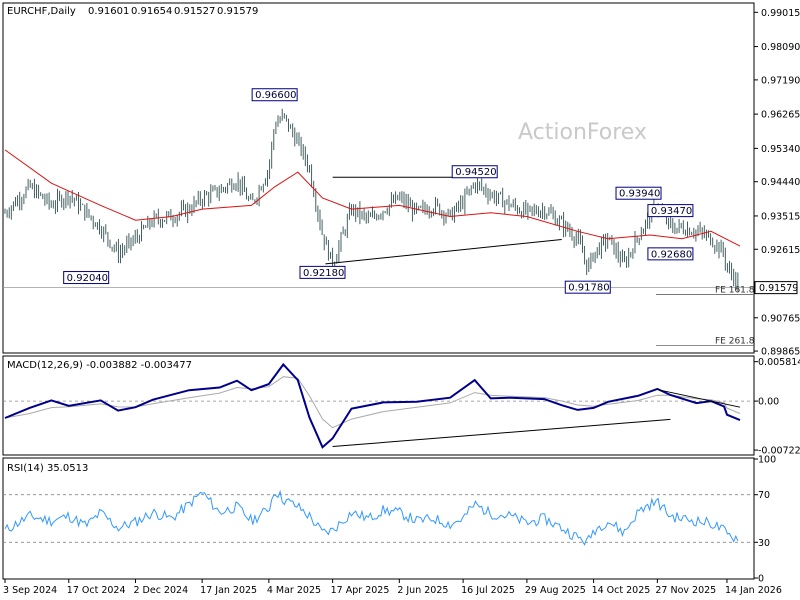 This screenshot has width=800, height=600. What do you see at coordinates (621, 590) in the screenshot?
I see `x-axis-date-label: 14 Oct 2025` at bounding box center [621, 590].